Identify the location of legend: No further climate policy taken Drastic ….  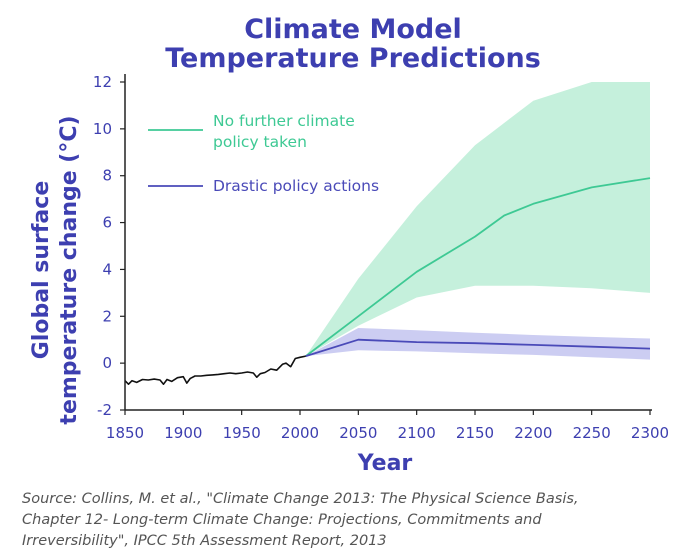
(263, 153).